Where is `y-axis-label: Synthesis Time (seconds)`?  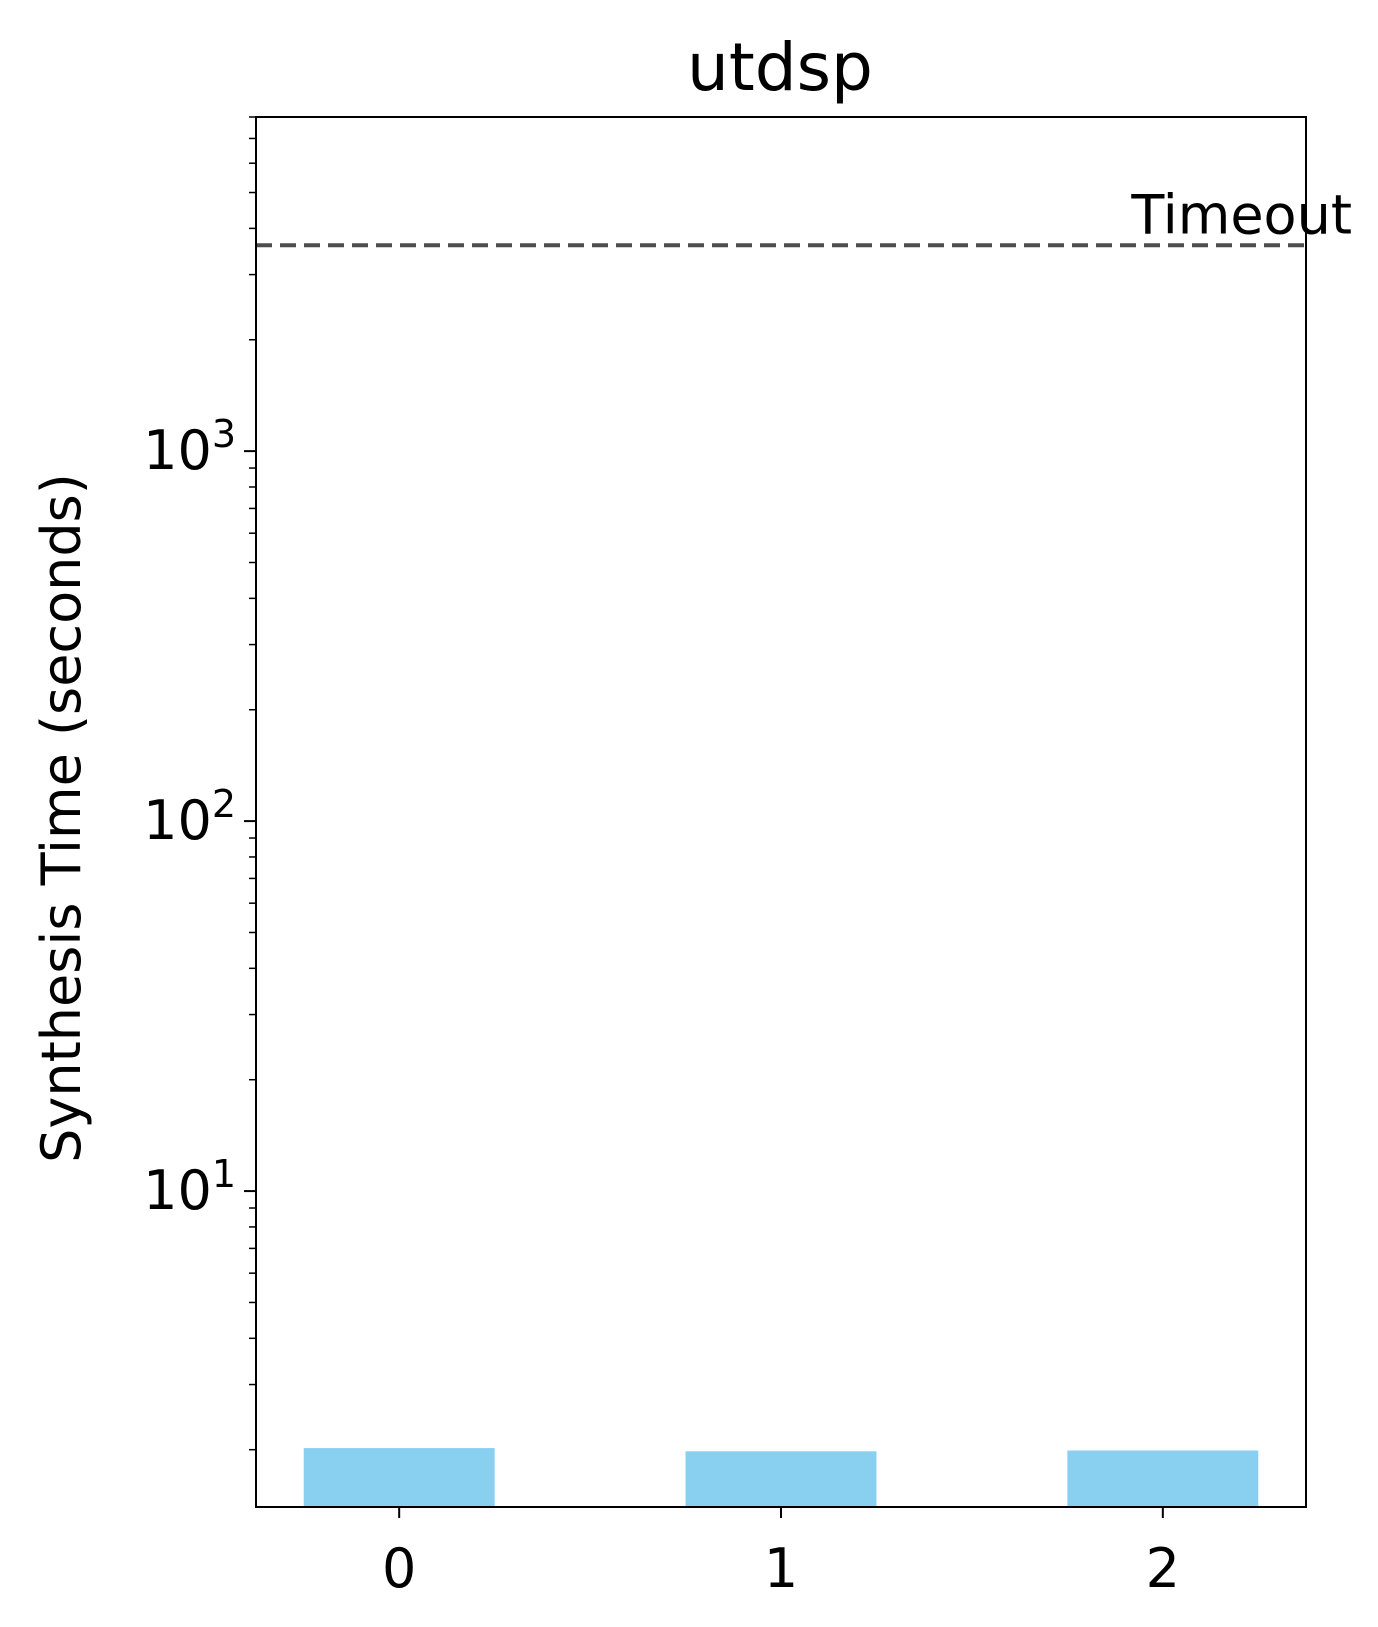
y-axis-label: Synthesis Time (seconds) is located at coordinates (61, 818).